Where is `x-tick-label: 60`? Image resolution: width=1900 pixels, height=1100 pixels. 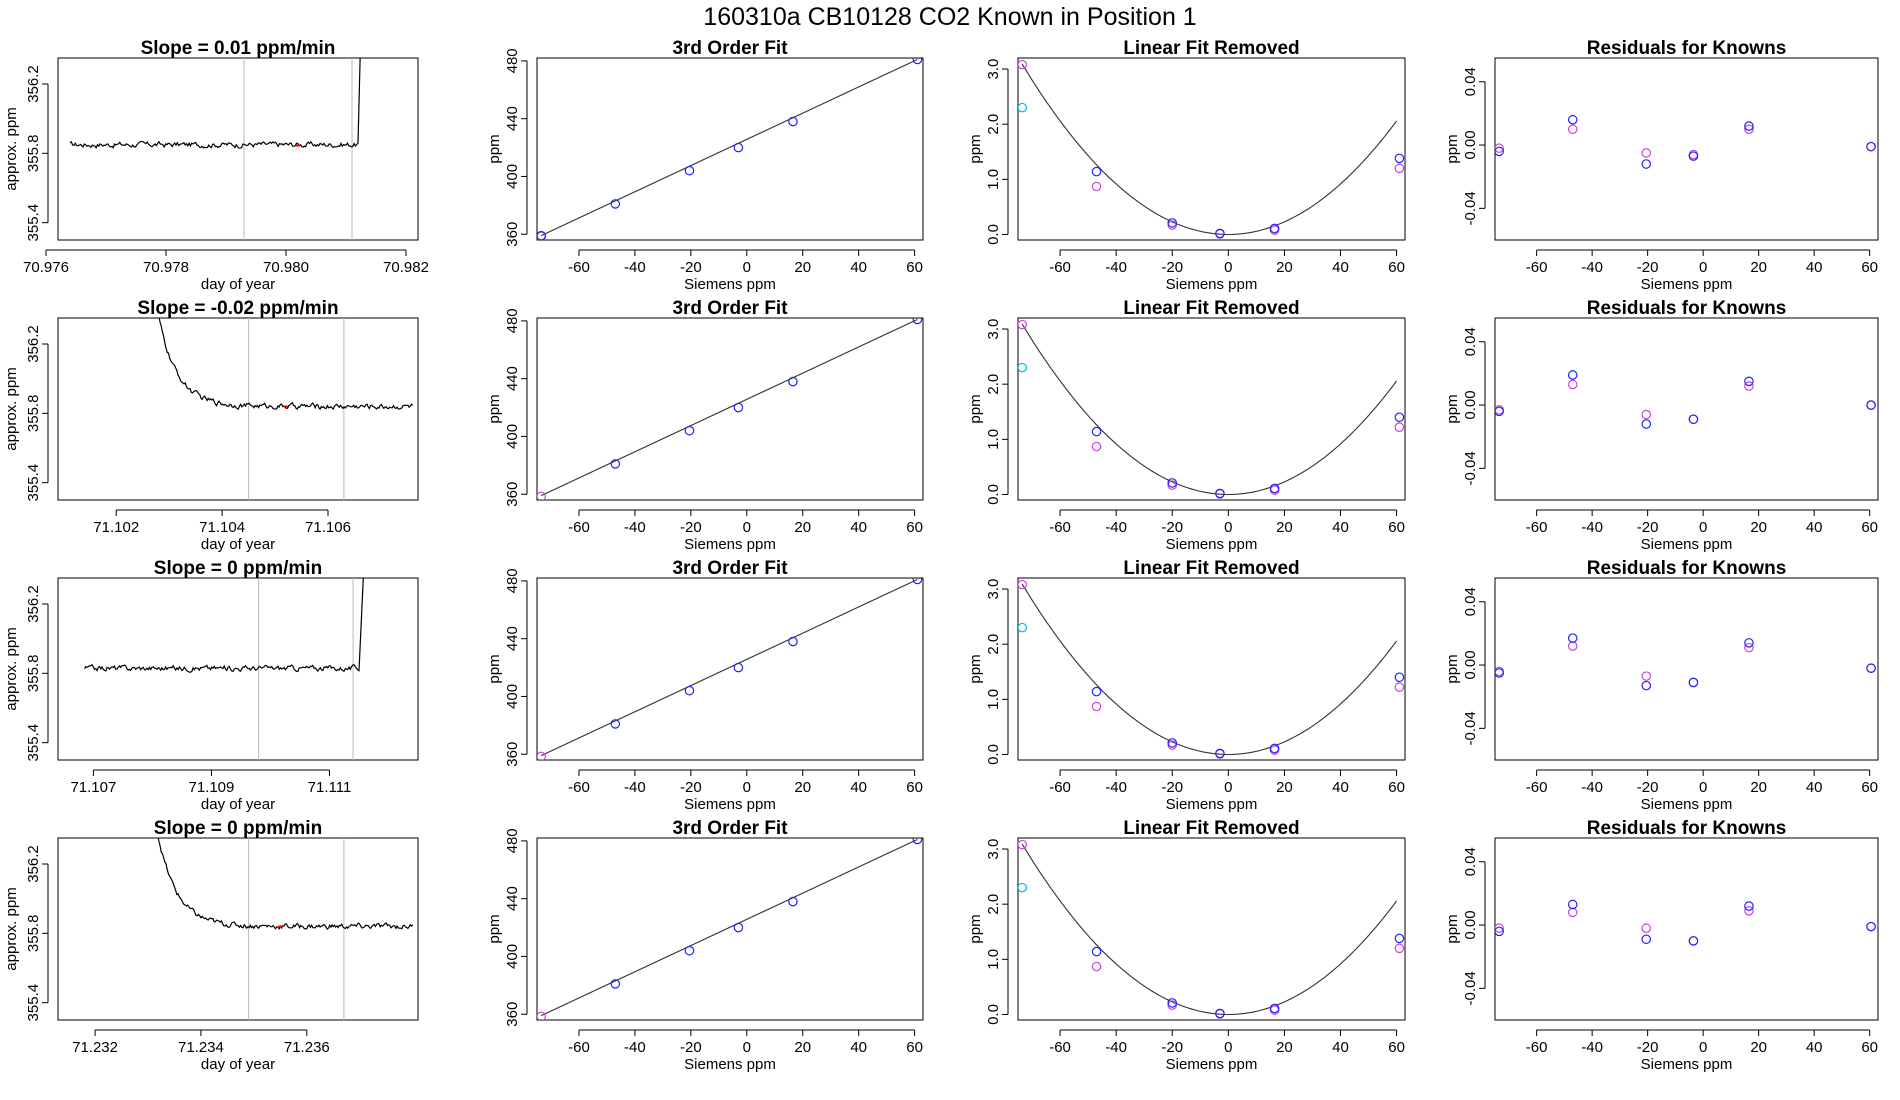
x-tick-label: 60 is located at coordinates (1869, 787).